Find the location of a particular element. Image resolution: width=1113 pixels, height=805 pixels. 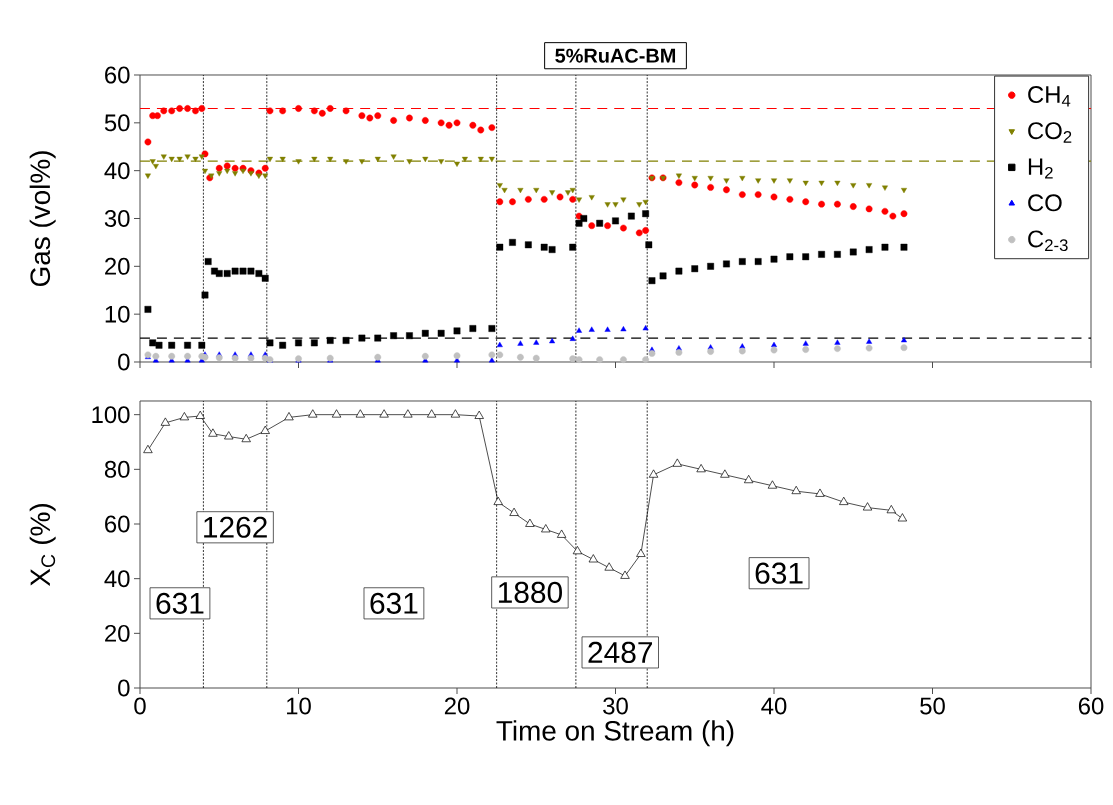

y-tick-label: 30 is located at coordinates (117, 218).